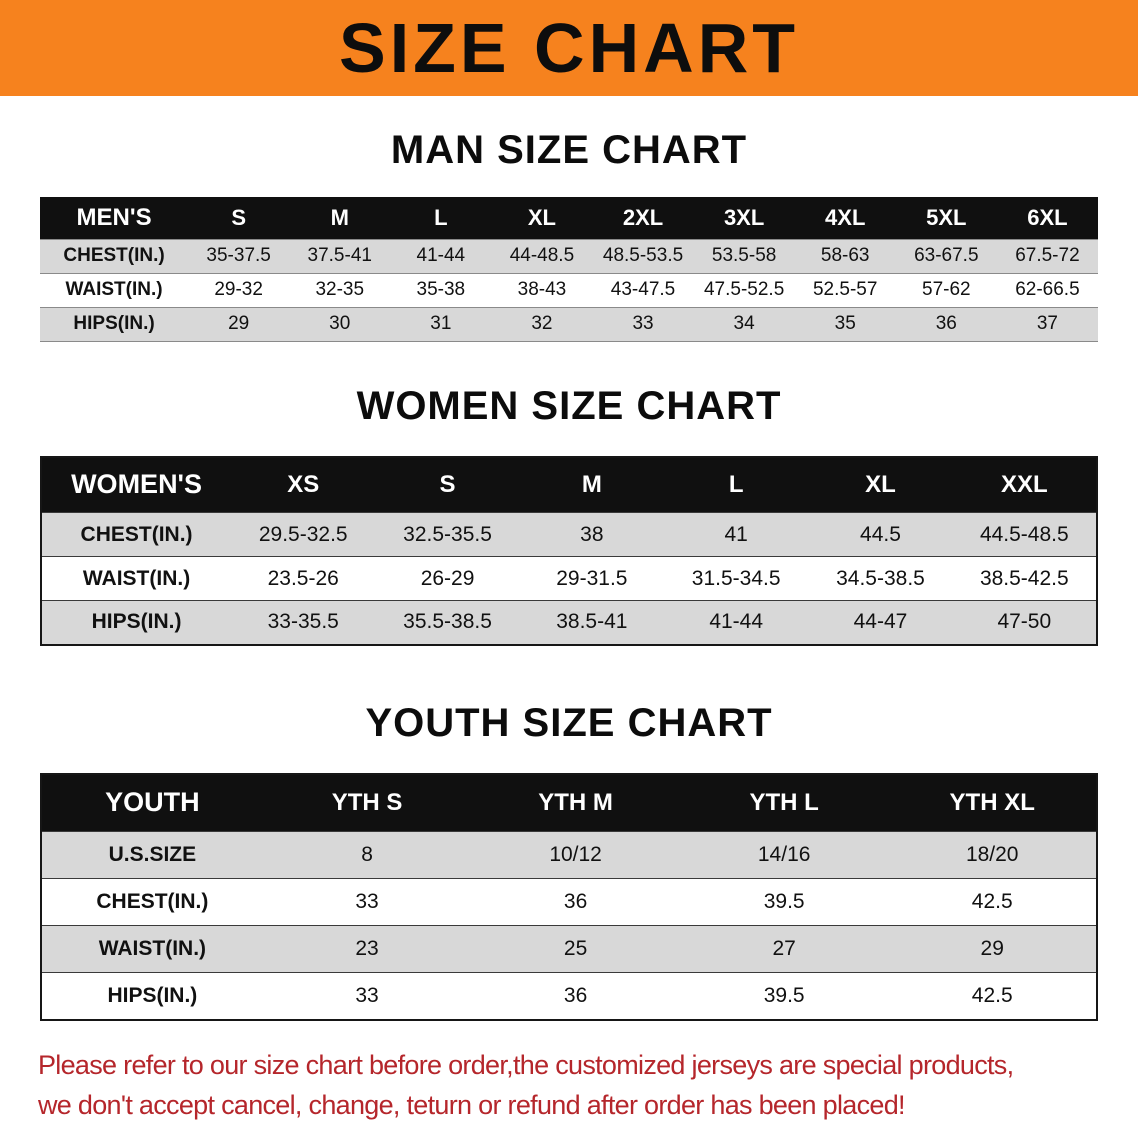 The image size is (1138, 1132). Describe the element at coordinates (1047, 289) in the screenshot. I see `size-cell: 62-66.5` at that location.